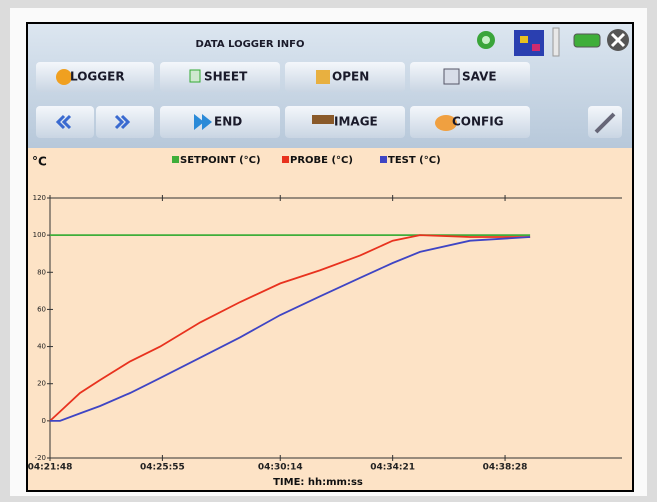 The height and width of the screenshot is (502, 657). I want to click on button-label: IMAGE, so click(356, 122).